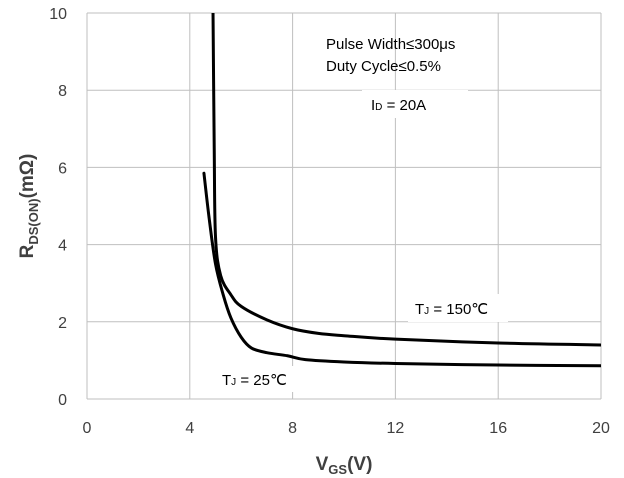 The height and width of the screenshot is (478, 624). What do you see at coordinates (337, 469) in the screenshot?
I see `x-axis-title-sub: GS` at bounding box center [337, 469].